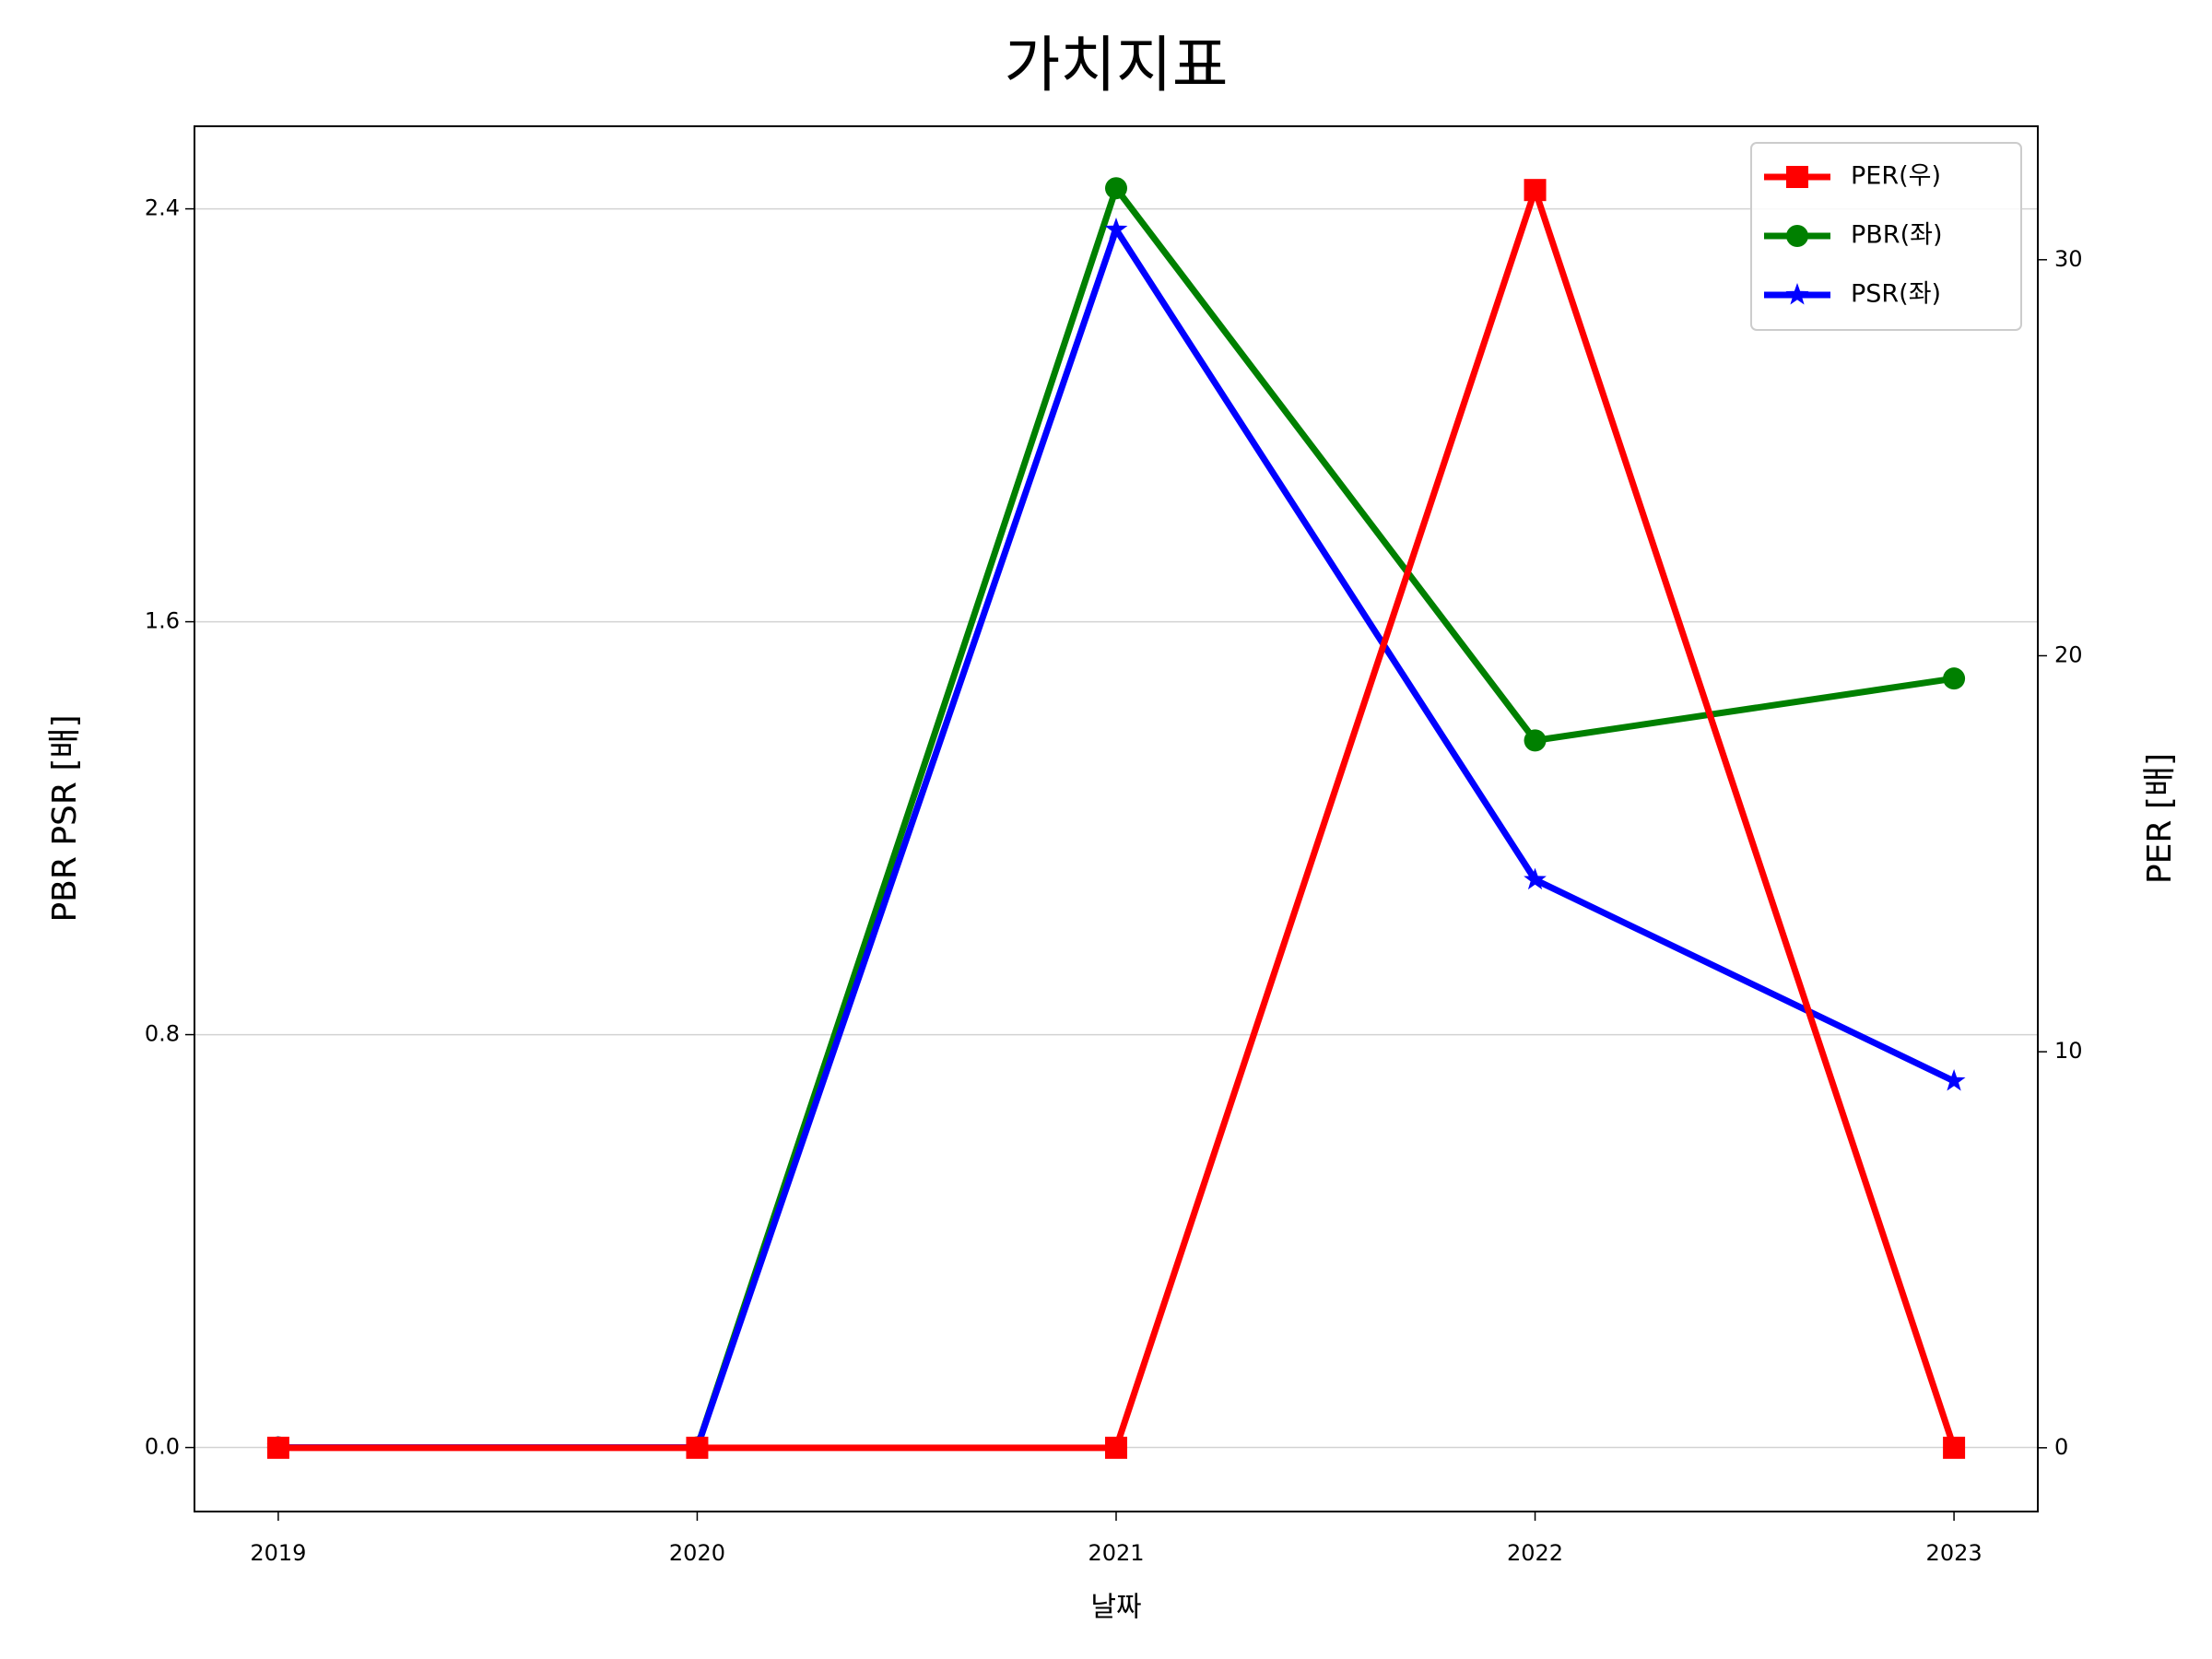 The image size is (2212, 1659). I want to click on legend: PER(우) PBR(좌) PSR(좌), so click(1886, 236).